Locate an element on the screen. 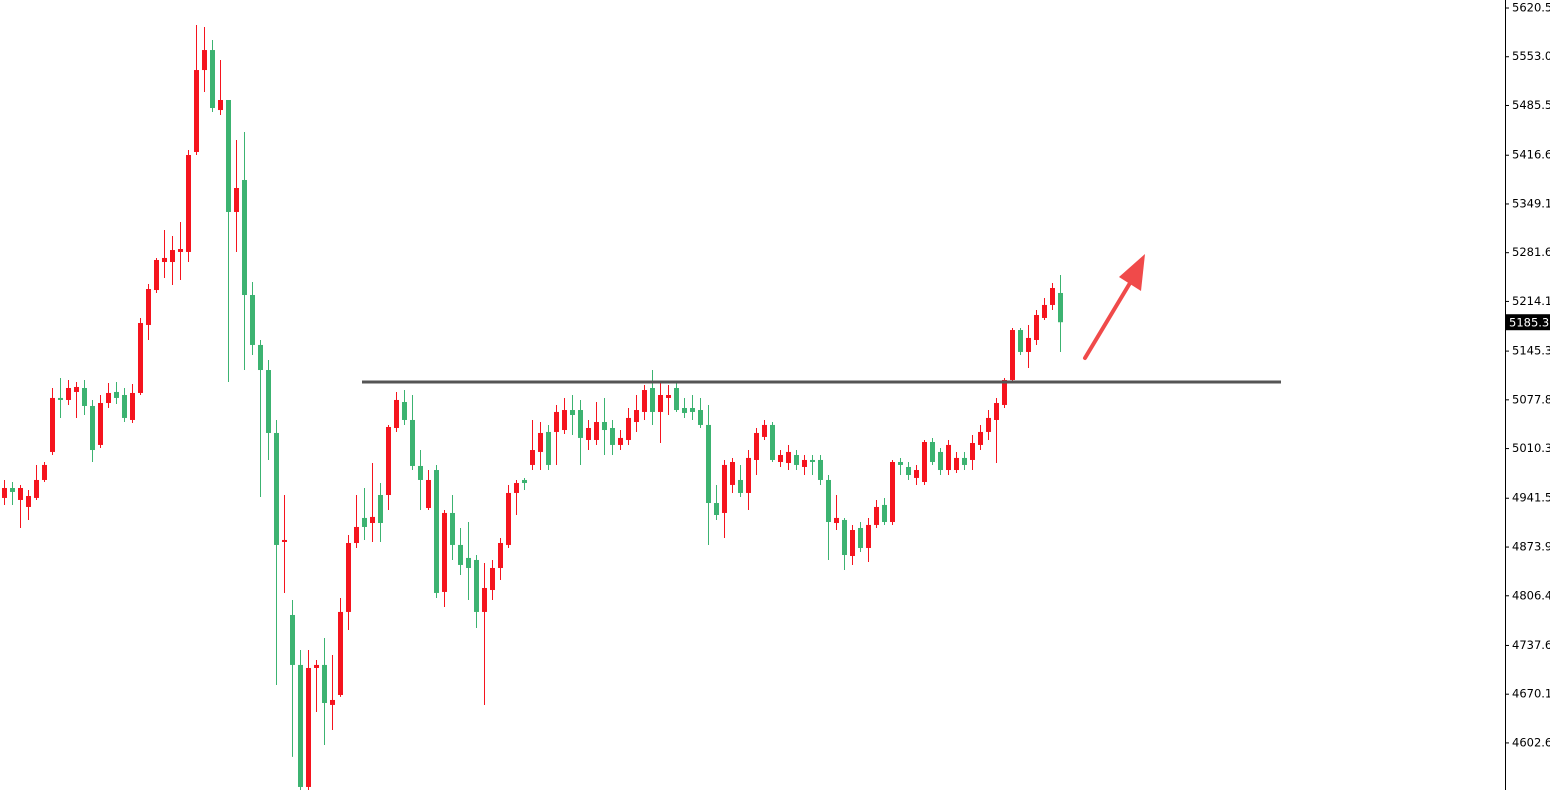  y-tick-label: 4602.6 is located at coordinates (1531, 742).